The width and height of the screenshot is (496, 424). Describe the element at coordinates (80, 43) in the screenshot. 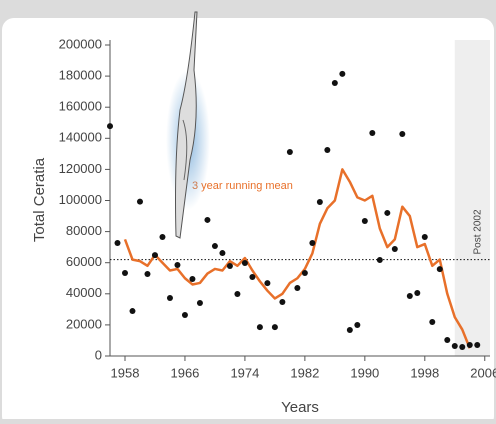

I see `y-tick-label: 200000` at that location.